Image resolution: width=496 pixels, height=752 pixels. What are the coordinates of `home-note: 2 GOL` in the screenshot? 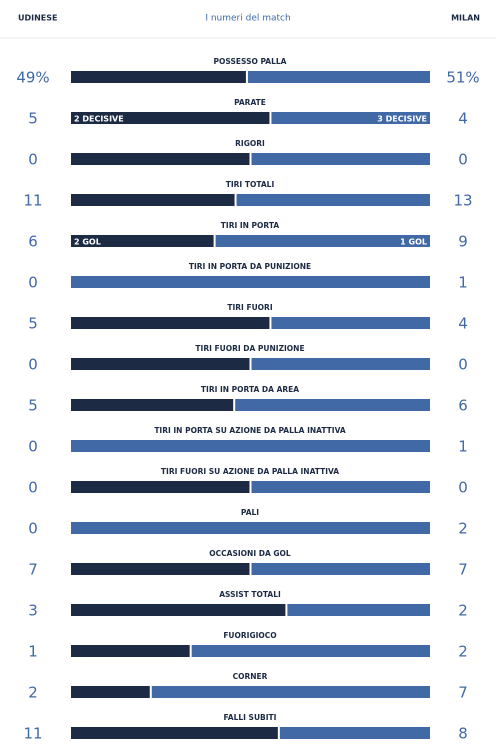 It's located at (87, 242).